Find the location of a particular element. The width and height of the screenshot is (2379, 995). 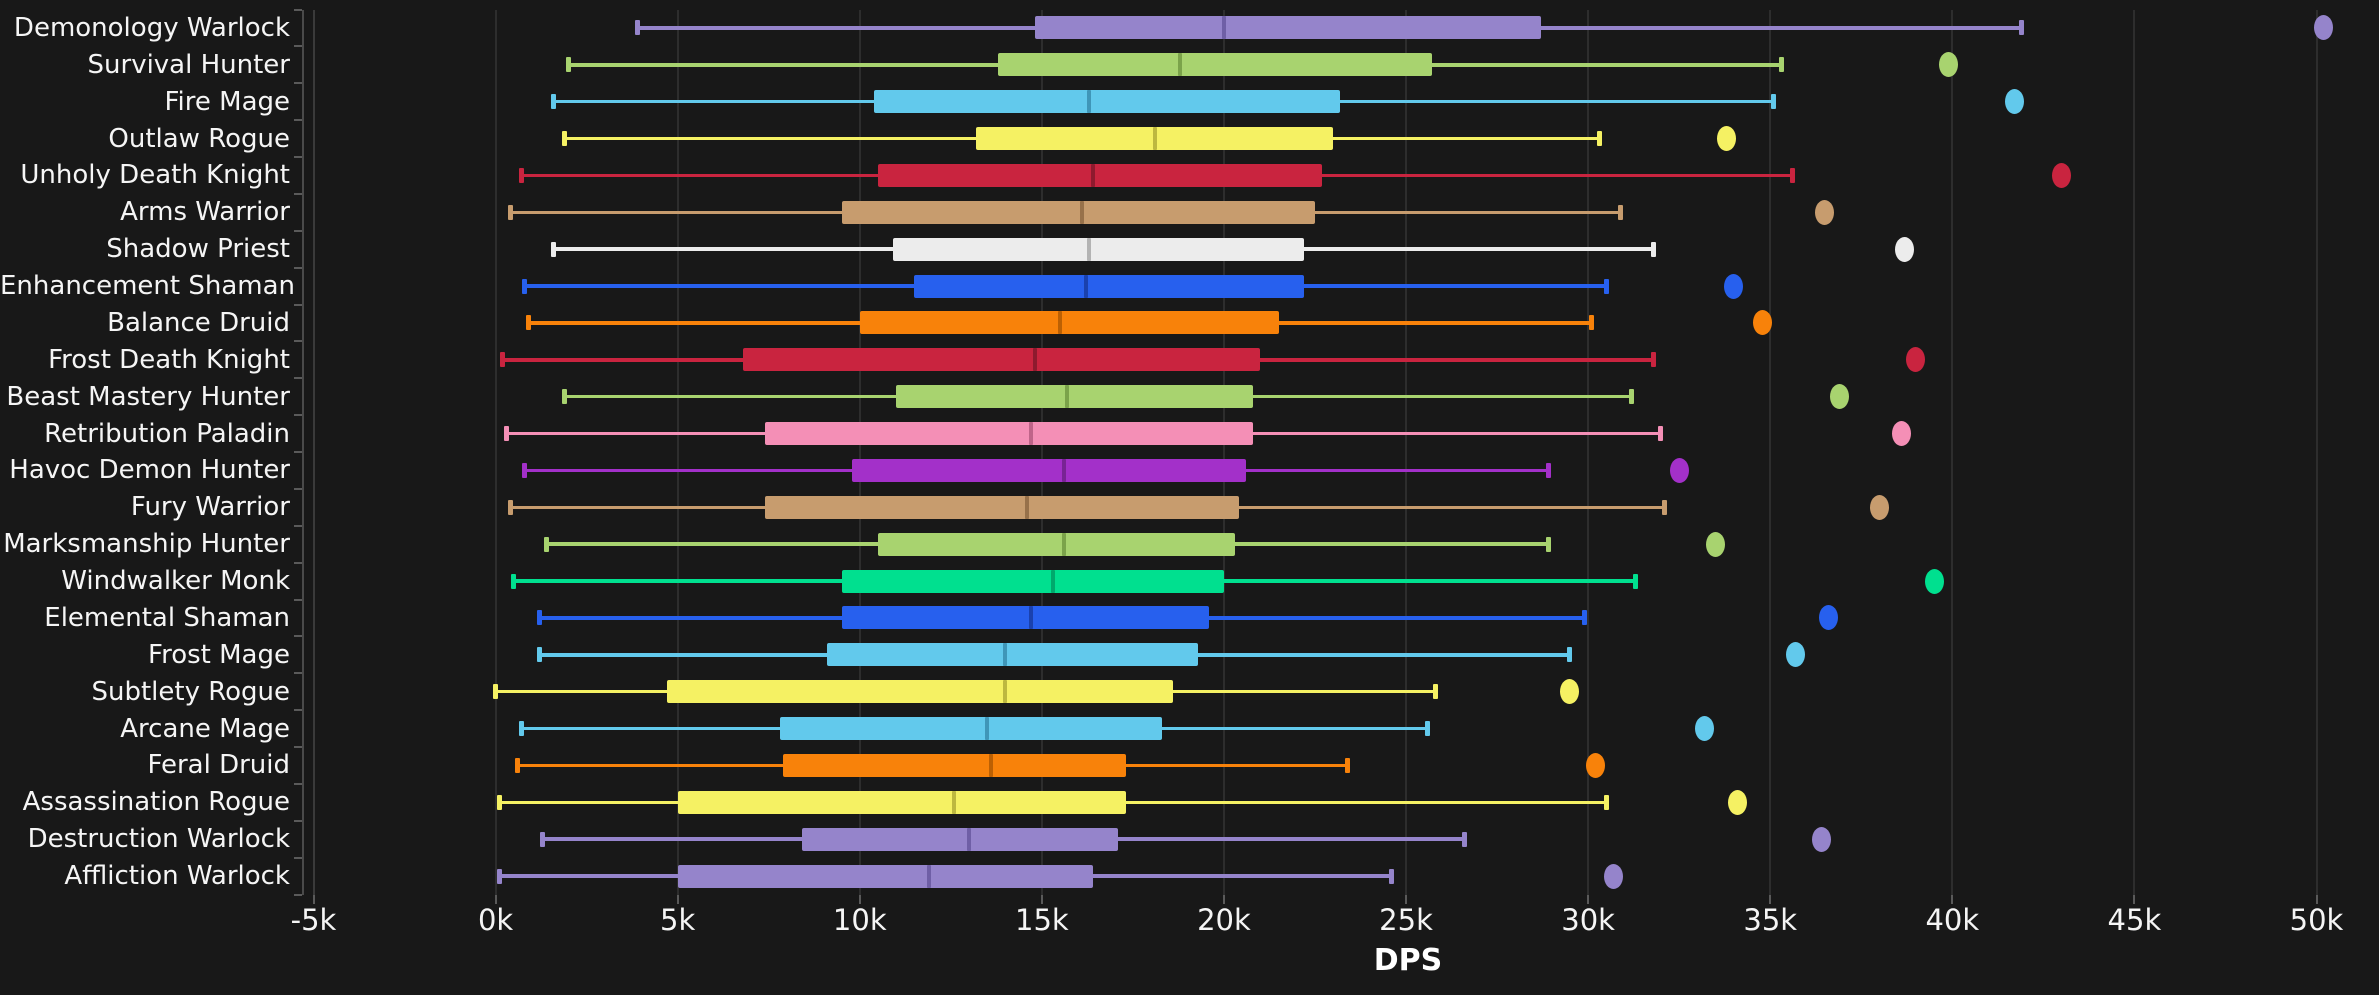

boxplot-box-elemental-shaman is located at coordinates (1025, 618).